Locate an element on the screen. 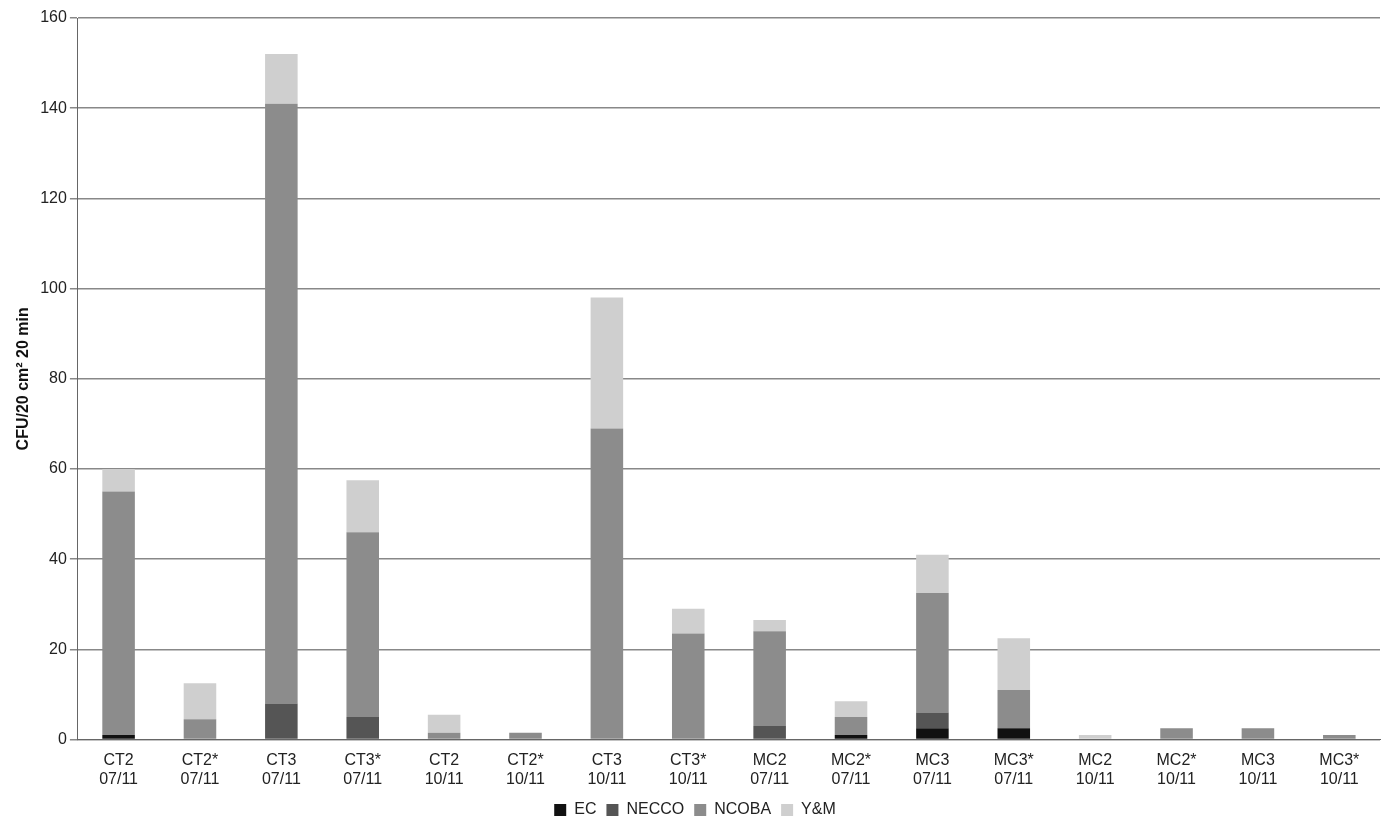 This screenshot has width=1390, height=832. y-tick-label: 20 is located at coordinates (58, 648).